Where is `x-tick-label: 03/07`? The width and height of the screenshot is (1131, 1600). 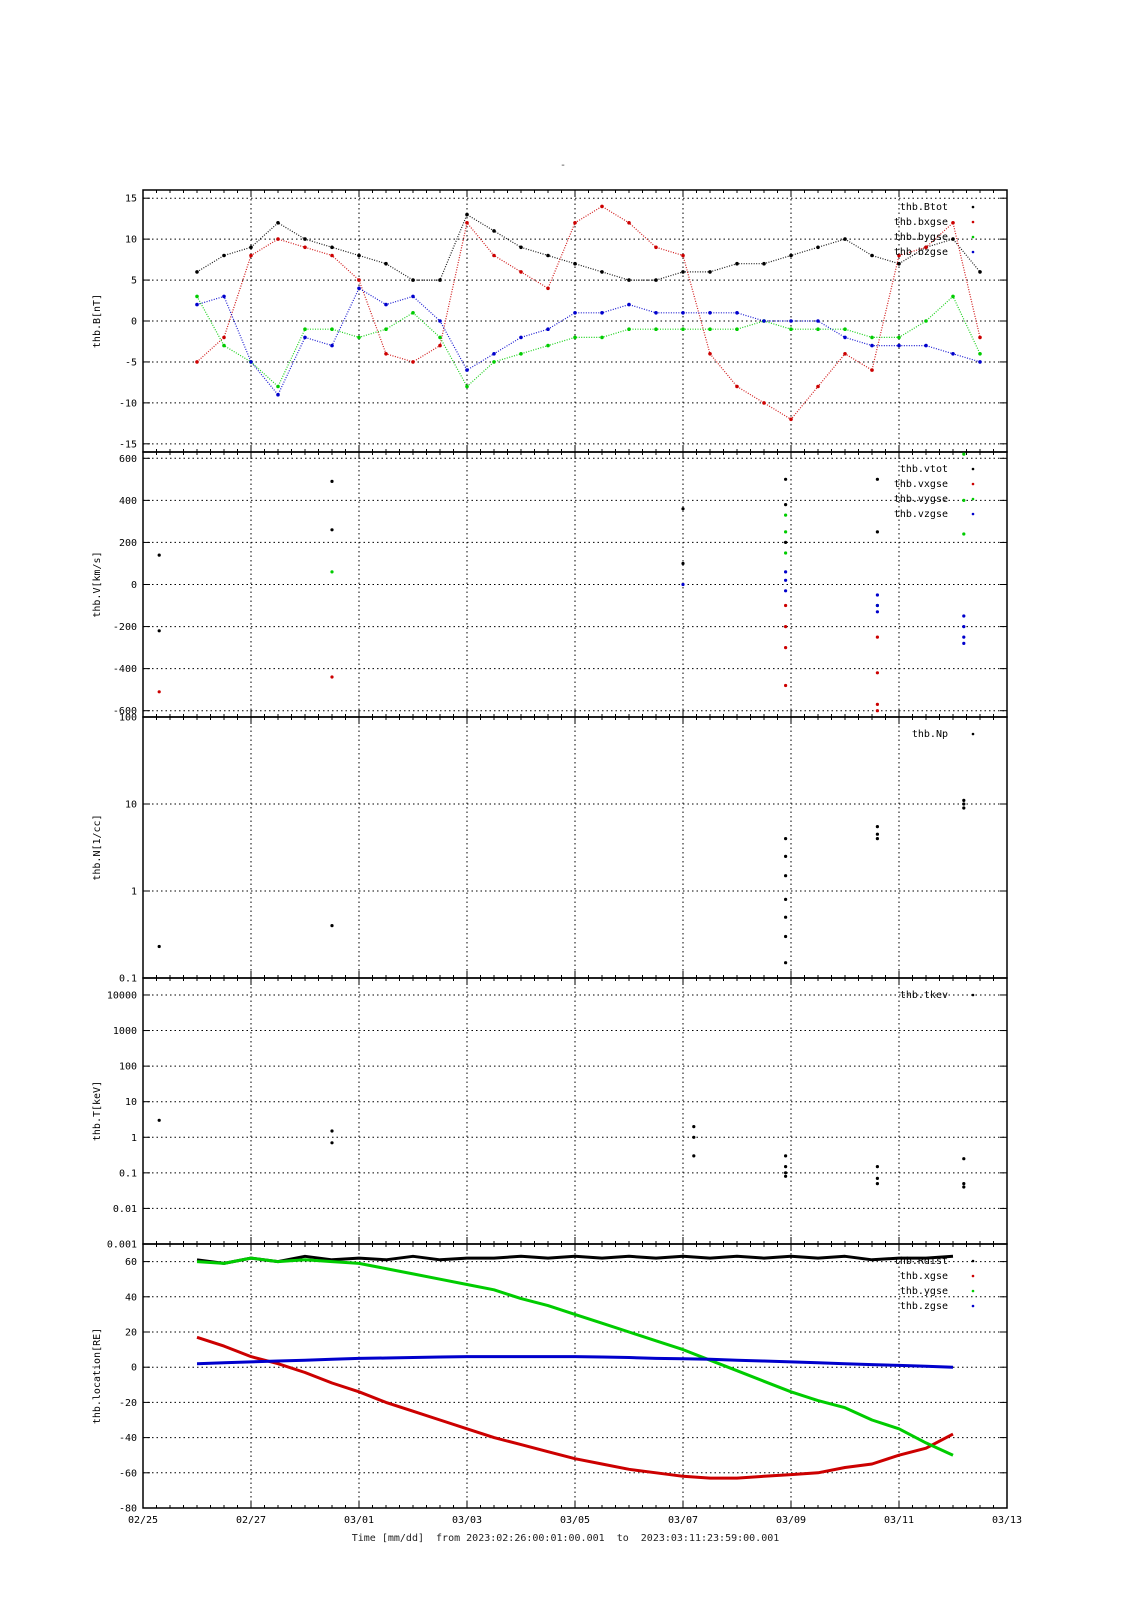
x-tick-label: 03/07 is located at coordinates (683, 1520).